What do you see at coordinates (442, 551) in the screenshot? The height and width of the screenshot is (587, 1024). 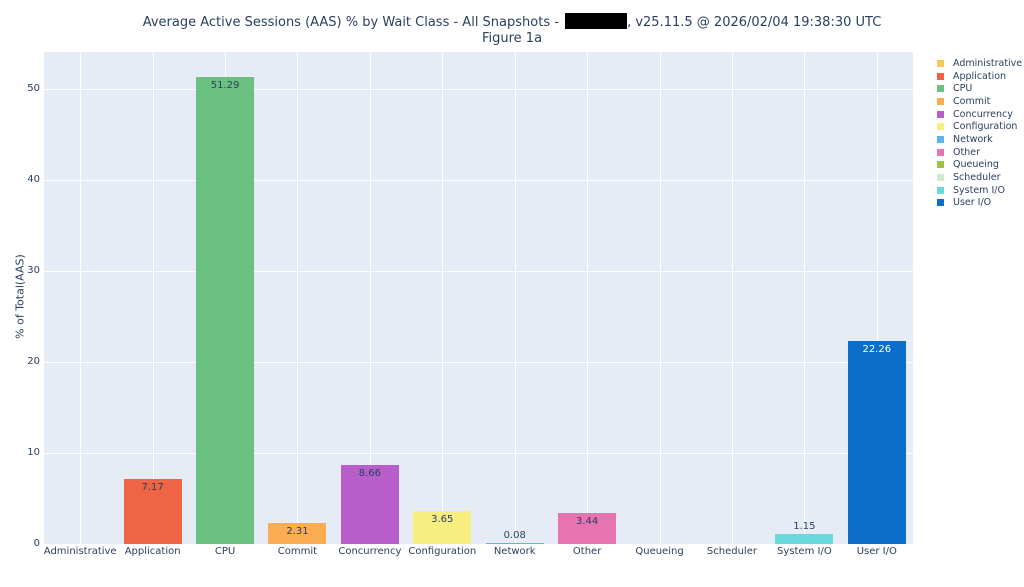 I see `x-tick-label: Configuration` at bounding box center [442, 551].